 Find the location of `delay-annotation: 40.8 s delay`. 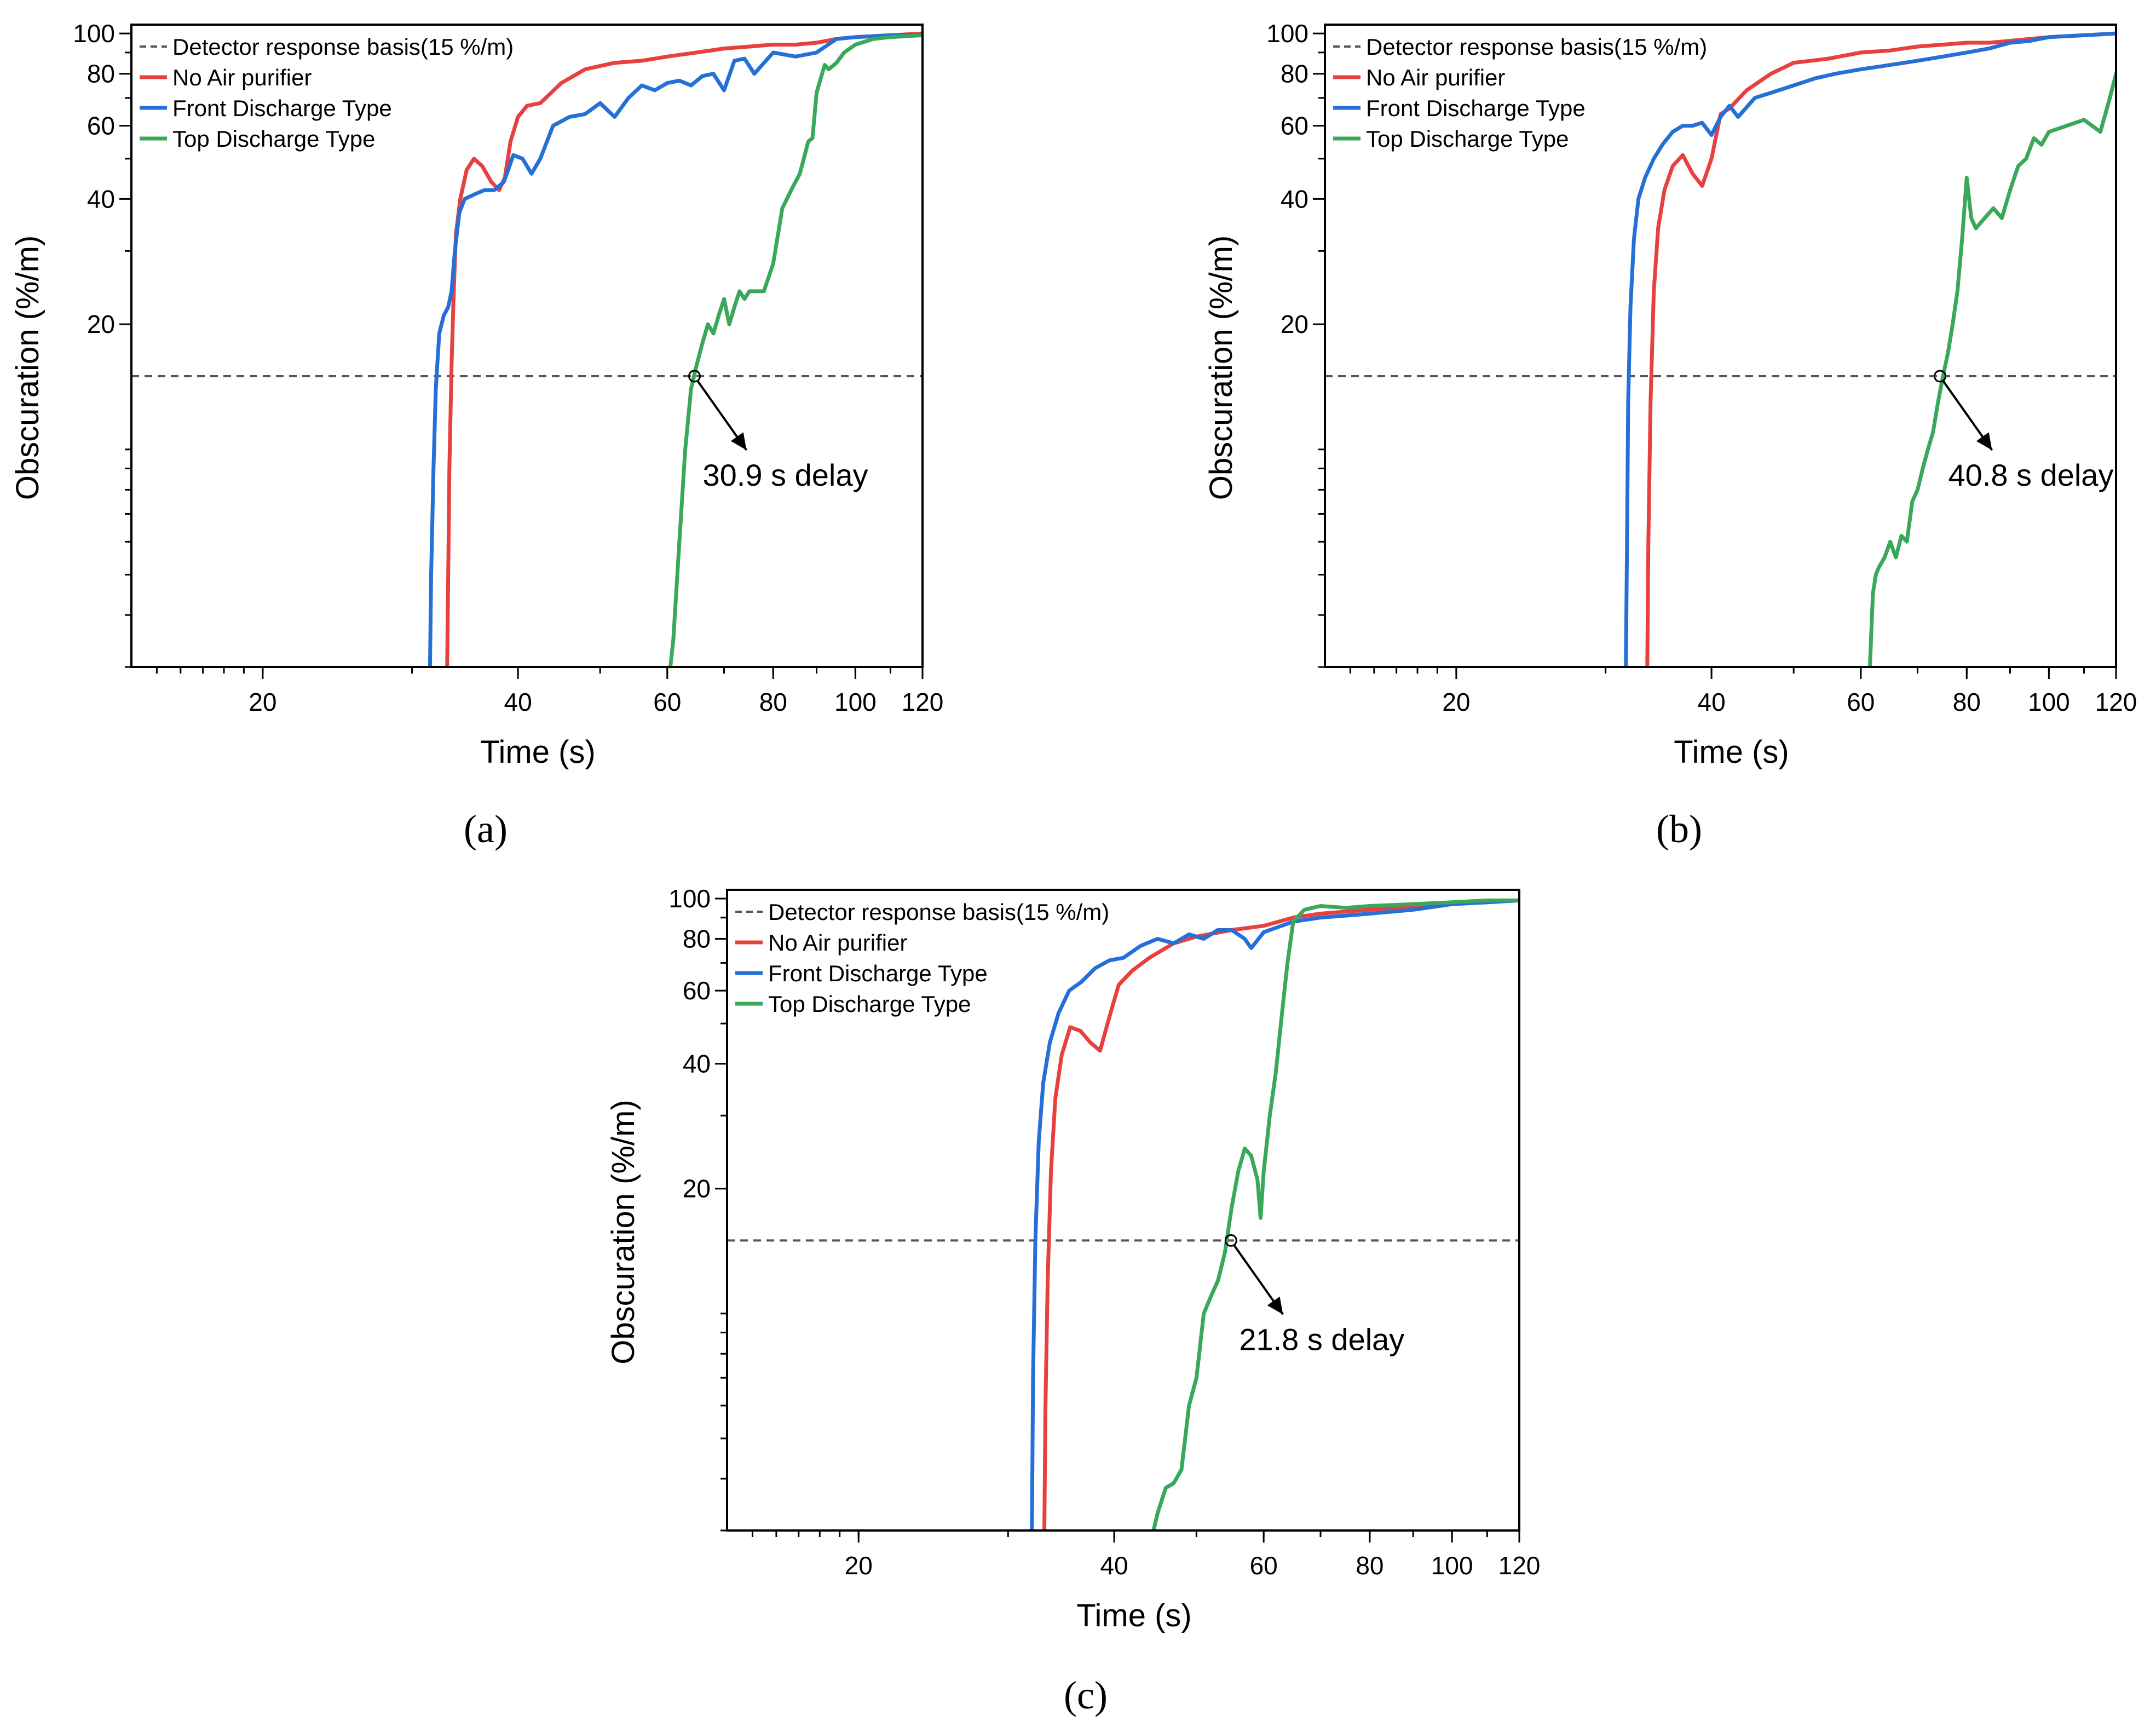

delay-annotation: 40.8 s delay is located at coordinates (2030, 475).